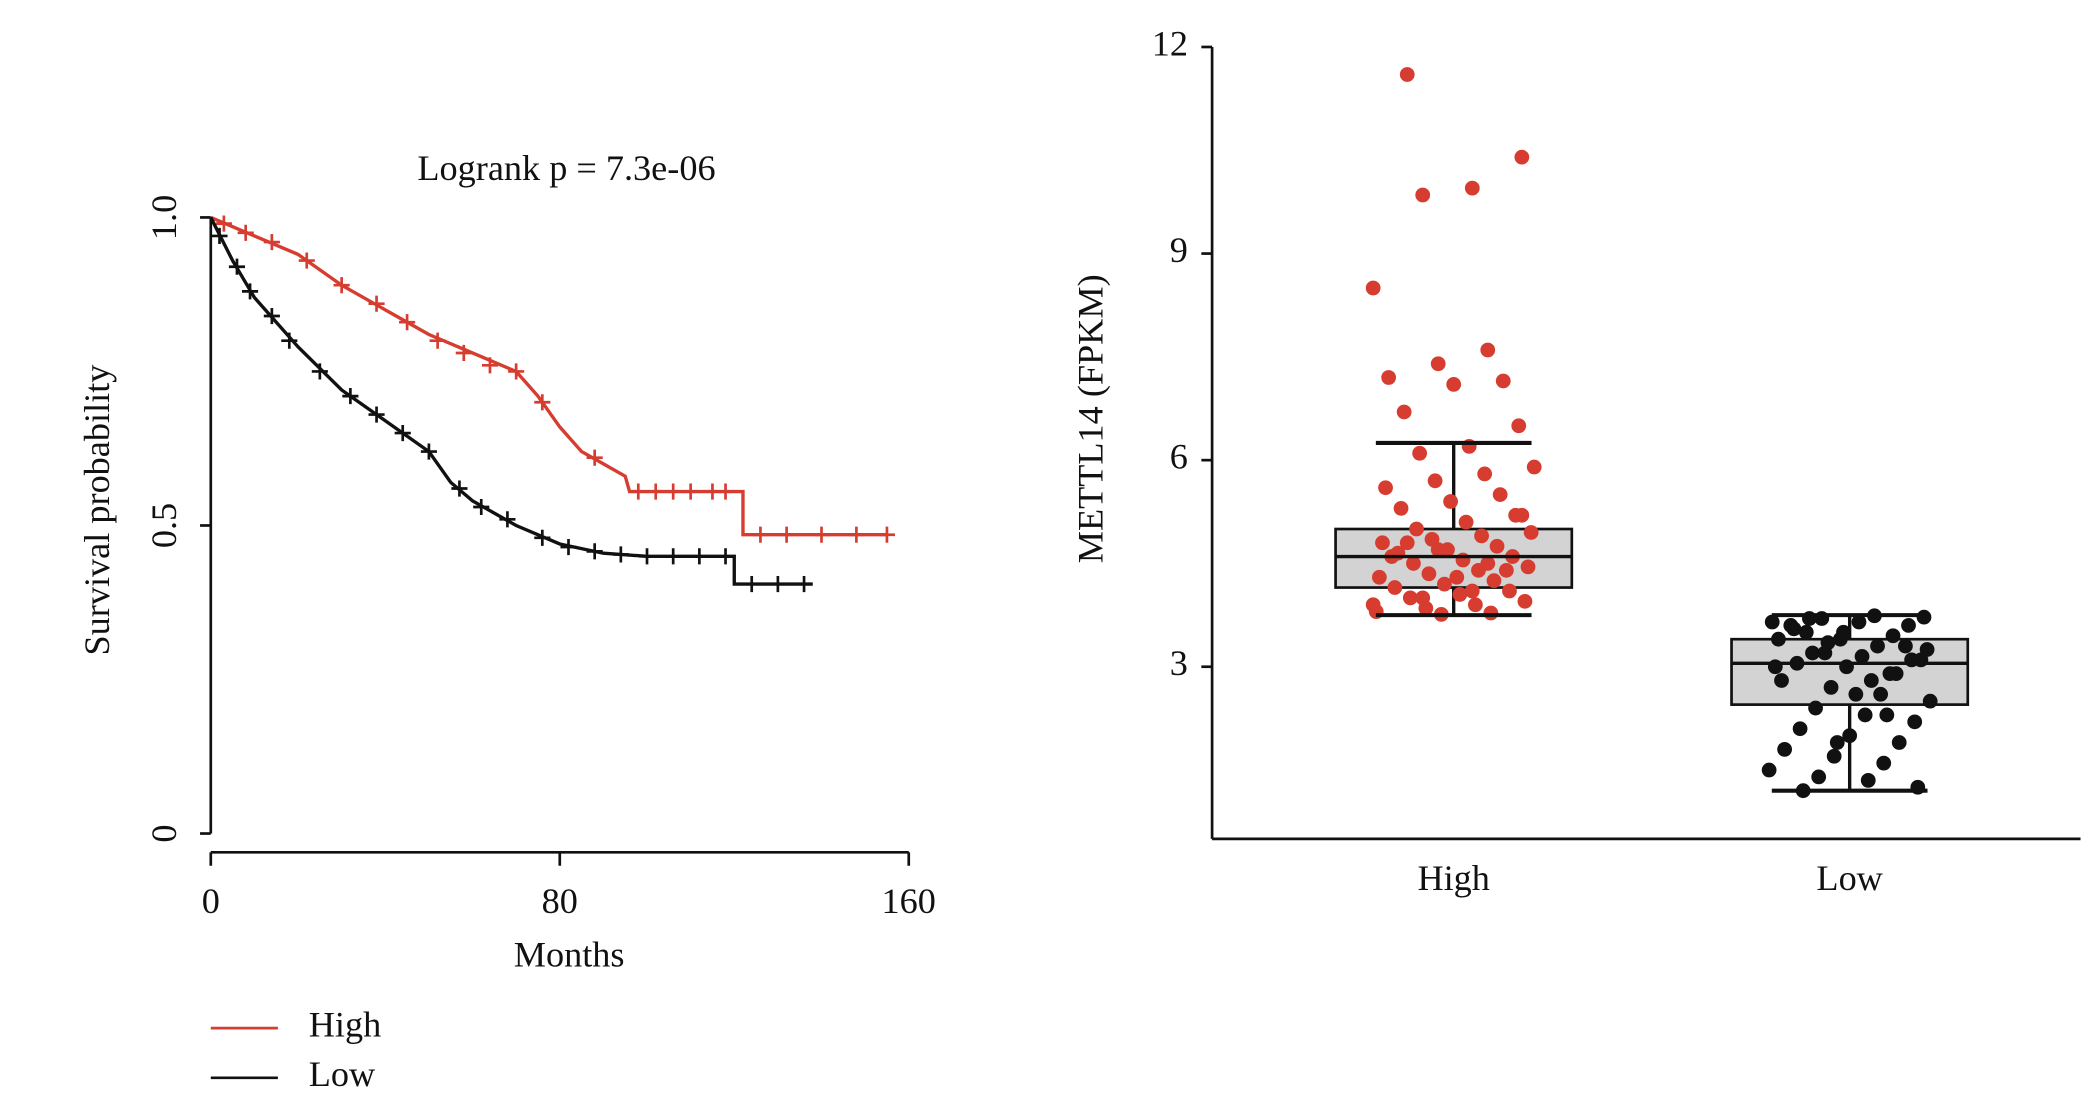  I want to click on legend-label: High, so click(345, 1024).